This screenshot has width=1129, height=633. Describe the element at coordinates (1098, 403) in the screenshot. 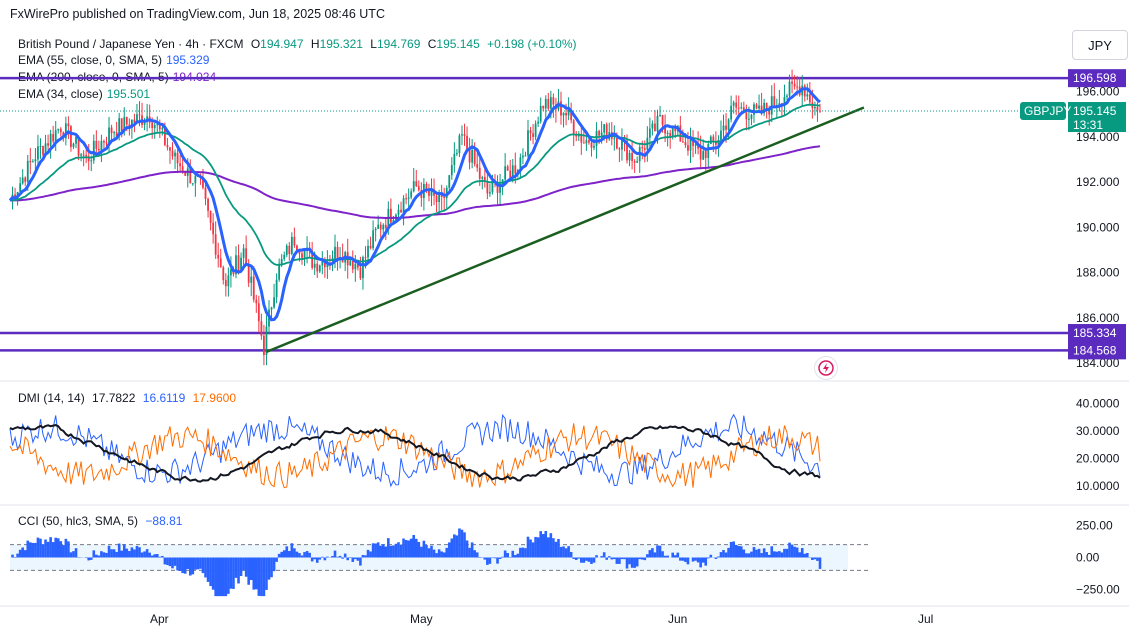

I see `dmi-tick-label: 40.0000` at that location.